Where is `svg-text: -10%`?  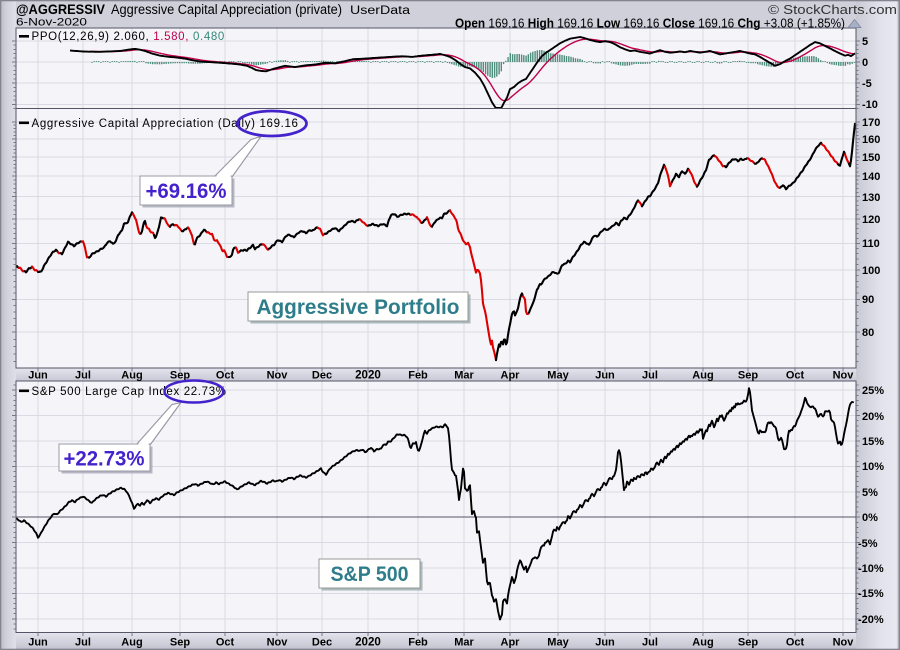 svg-text: -10% is located at coordinates (871, 569).